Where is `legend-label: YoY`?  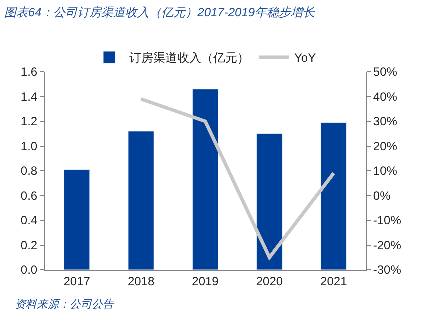
legend-label: YoY is located at coordinates (305, 58).